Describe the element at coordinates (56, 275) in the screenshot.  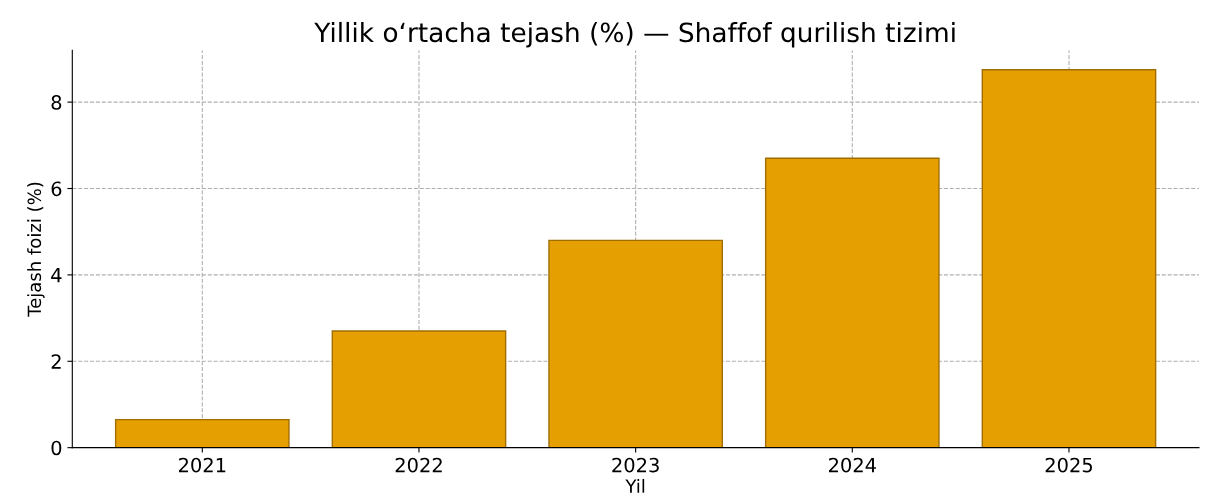
I see `y-tick-label: 4` at that location.